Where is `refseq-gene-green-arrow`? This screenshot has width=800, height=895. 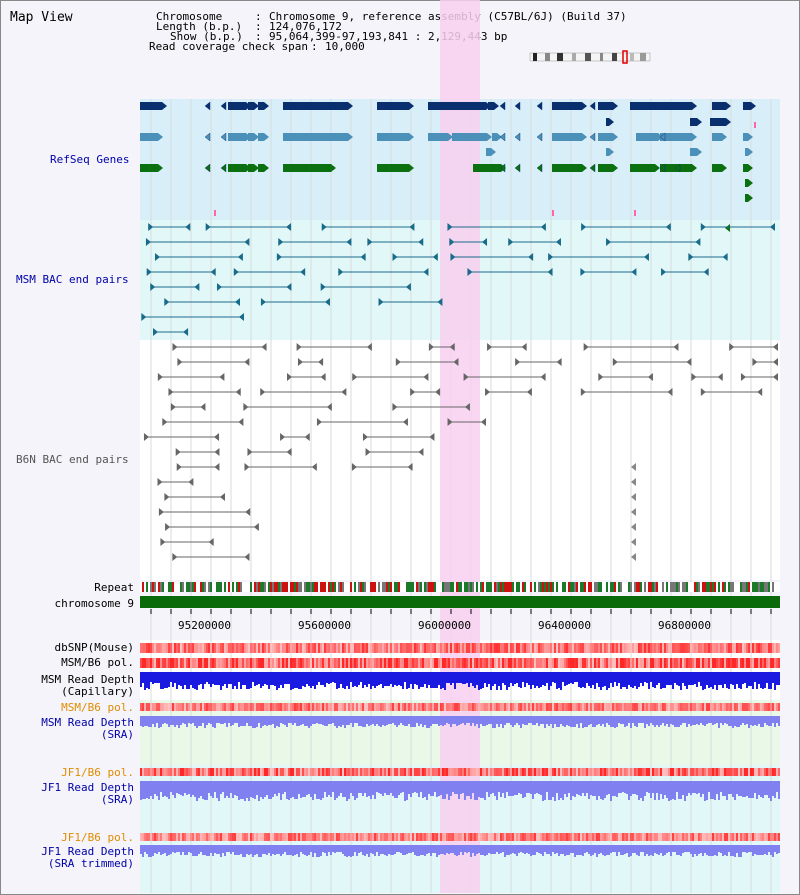 refseq-gene-green-arrow is located at coordinates (750, 168).